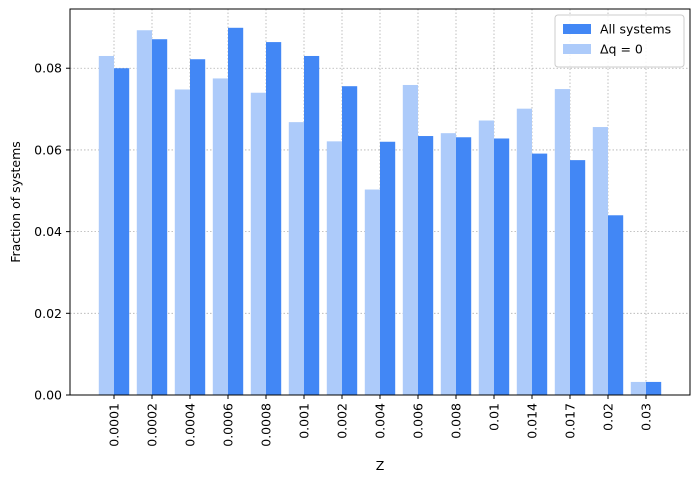 The width and height of the screenshot is (700, 483). I want to click on x-tick-label: 0.017, so click(570, 421).